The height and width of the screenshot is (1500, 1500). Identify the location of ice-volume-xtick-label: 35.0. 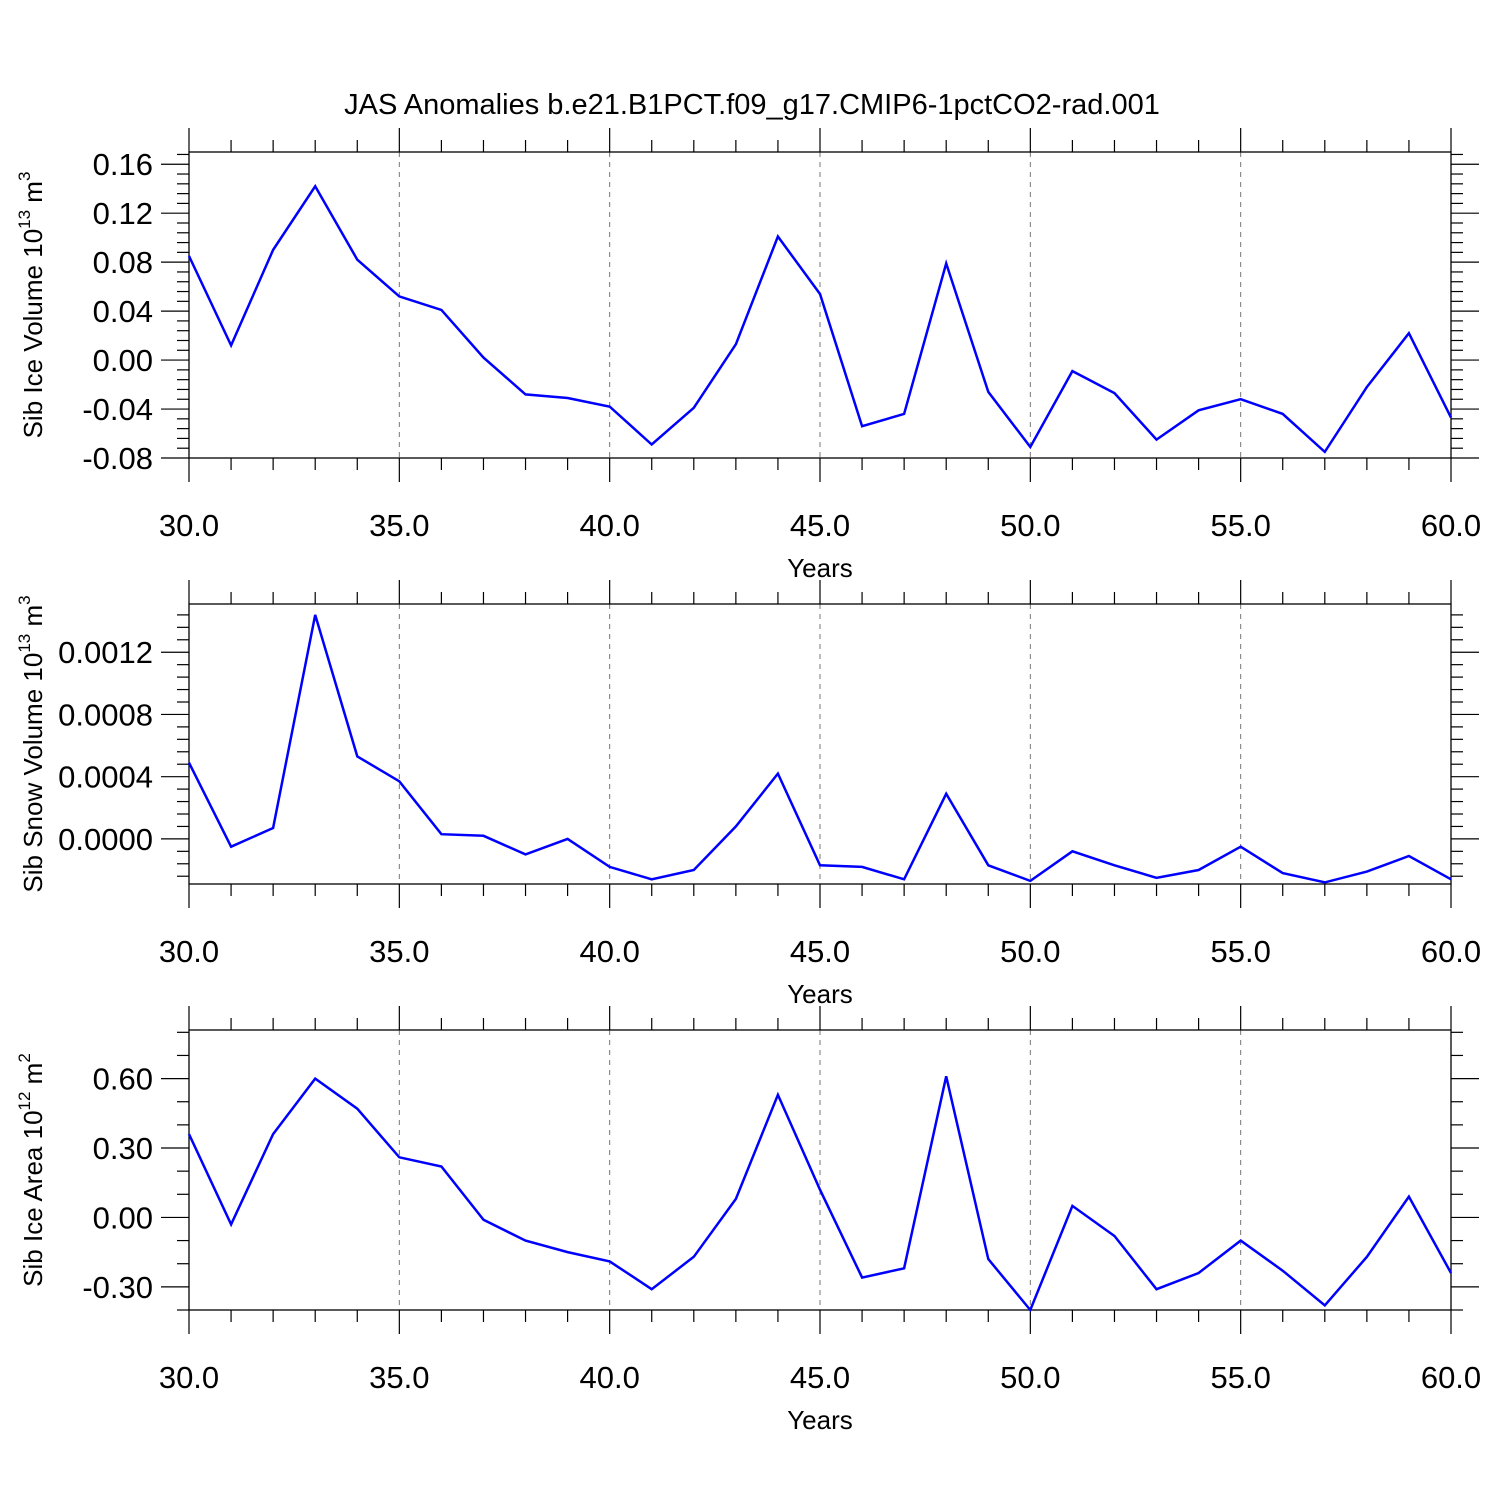
(399, 525).